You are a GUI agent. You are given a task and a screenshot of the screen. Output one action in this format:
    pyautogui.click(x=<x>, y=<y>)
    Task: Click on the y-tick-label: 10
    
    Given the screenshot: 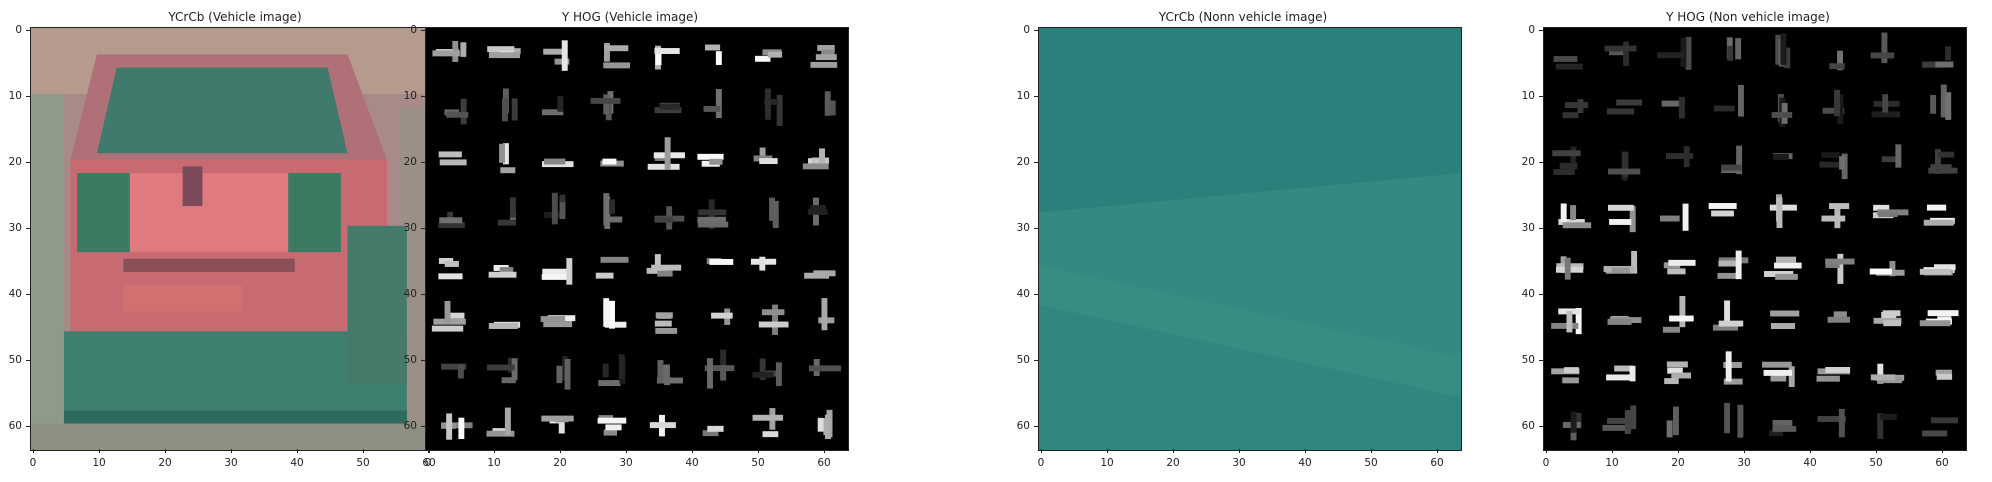 What is the action you would take?
    pyautogui.click(x=410, y=96)
    